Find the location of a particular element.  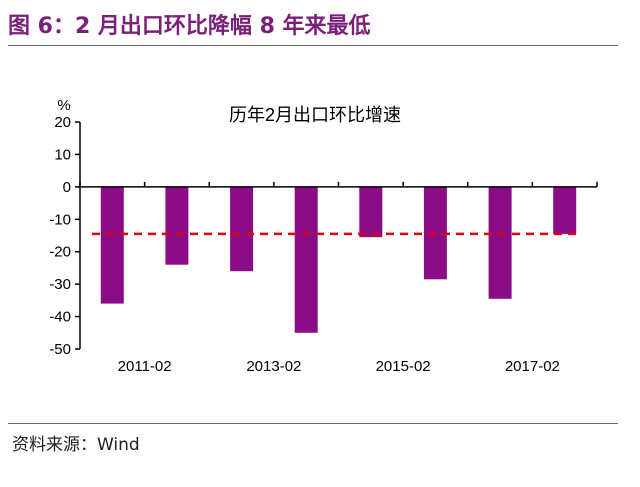

figure-title: 图 6：2 月出口环比降幅 8 年来最低 is located at coordinates (189, 26).